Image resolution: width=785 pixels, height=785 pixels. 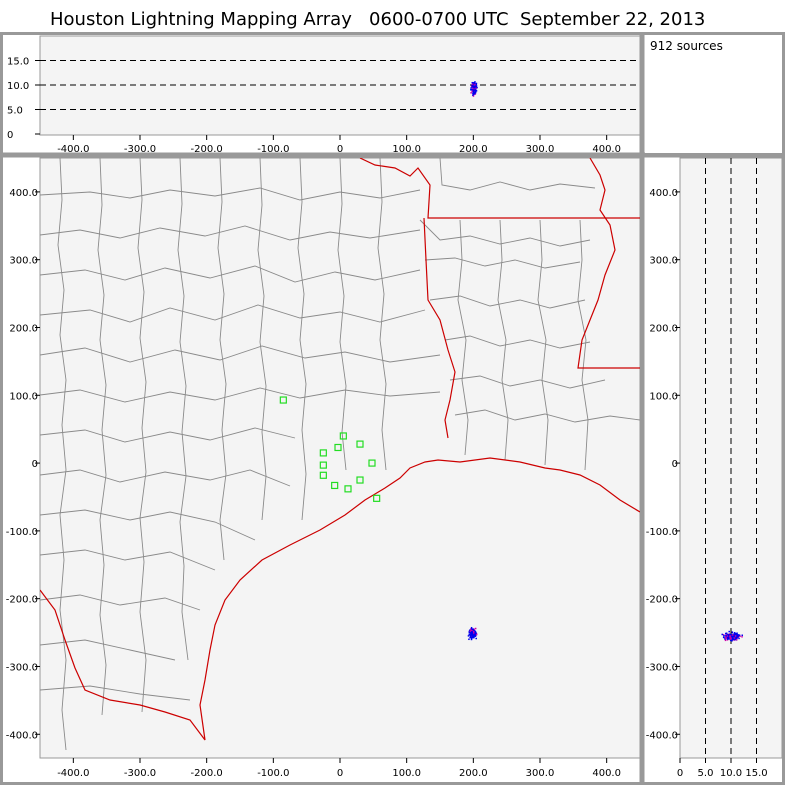 What do you see at coordinates (140, 773) in the screenshot?
I see `x-tick-label: -300.0` at bounding box center [140, 773].